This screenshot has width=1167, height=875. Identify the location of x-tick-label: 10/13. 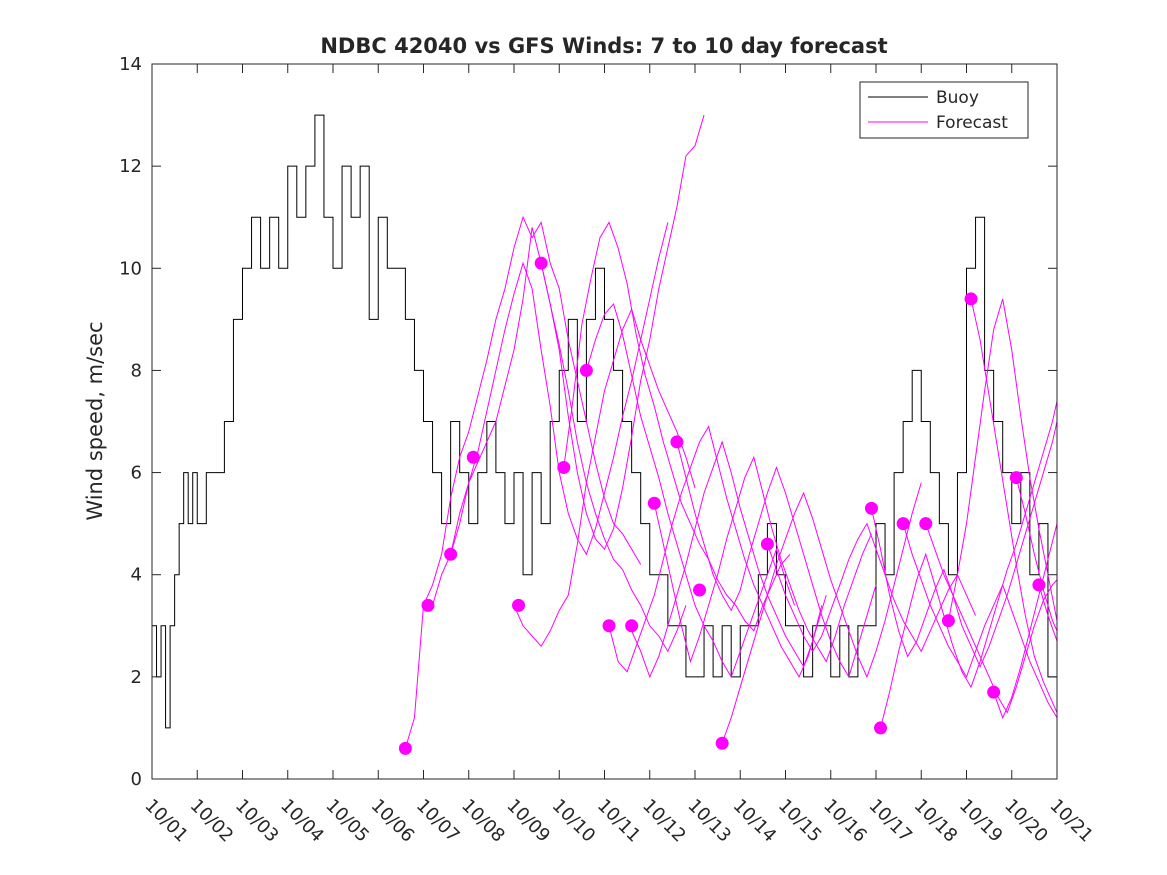
(709, 821).